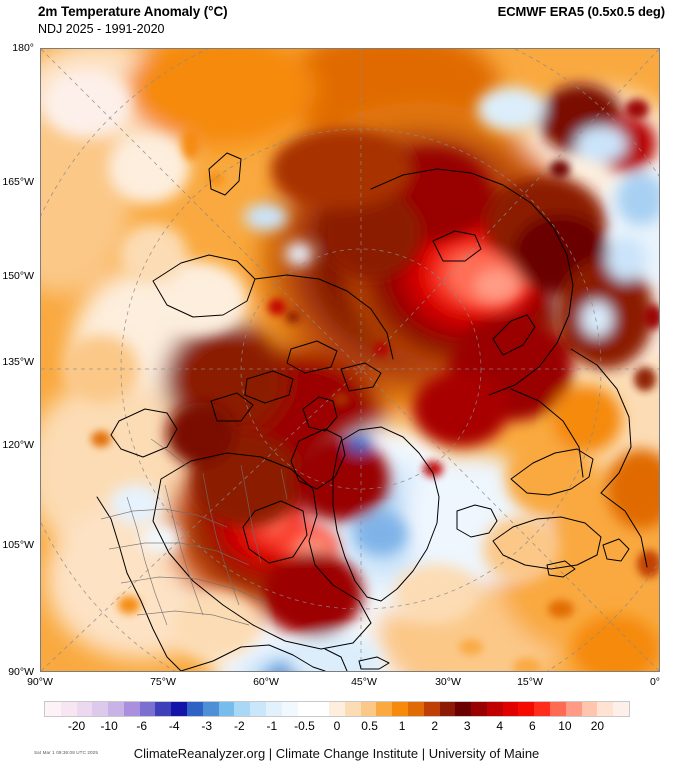  Describe the element at coordinates (141, 726) in the screenshot. I see `colorbar-tick-neg6: -6` at that location.